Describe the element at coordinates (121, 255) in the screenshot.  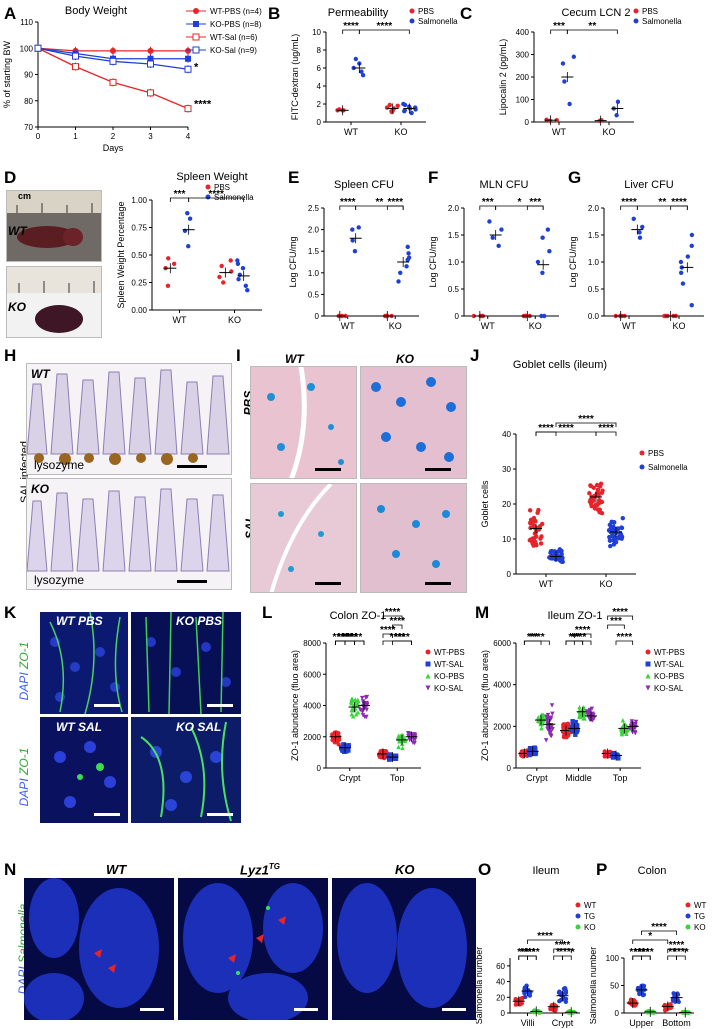
I see `y-axis-label: Spleen Weight Percentage` at that location.